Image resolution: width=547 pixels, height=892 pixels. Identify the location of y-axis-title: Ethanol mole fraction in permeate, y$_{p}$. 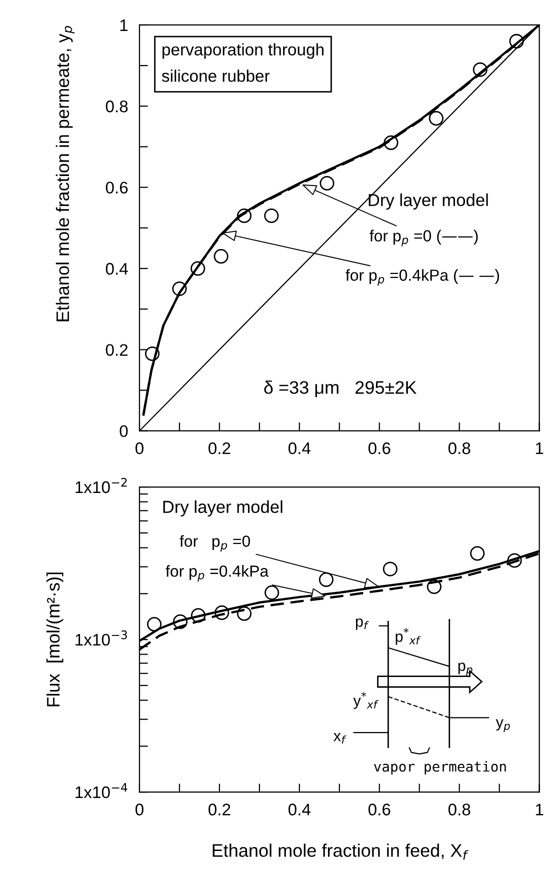
(65, 174).